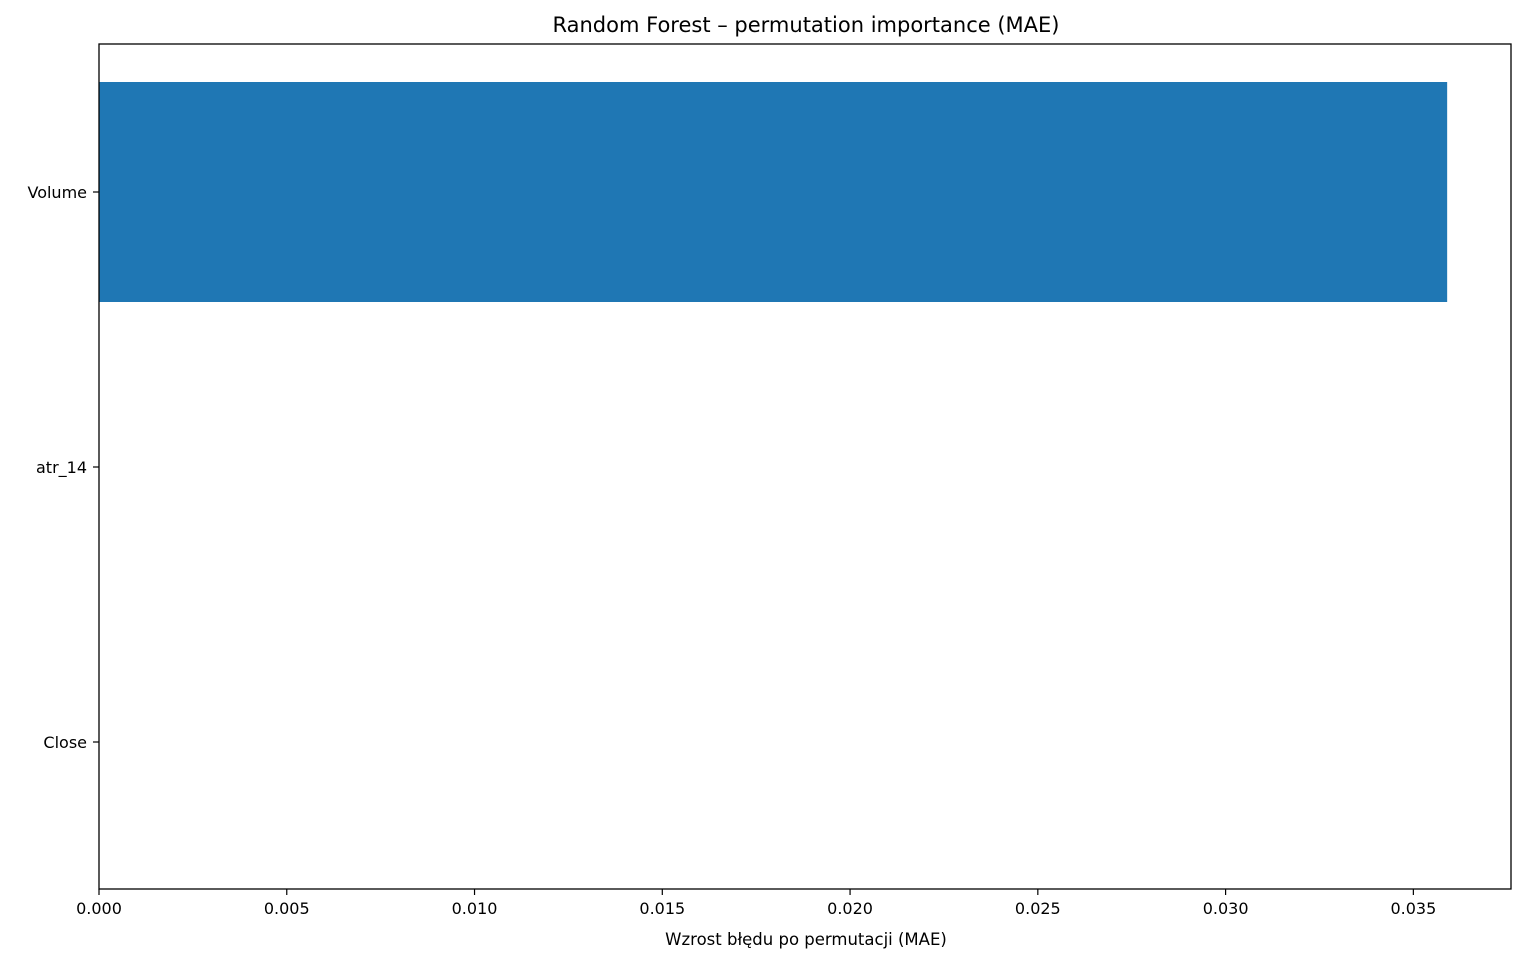  Describe the element at coordinates (65, 742) in the screenshot. I see `y-tick-label: Close` at that location.